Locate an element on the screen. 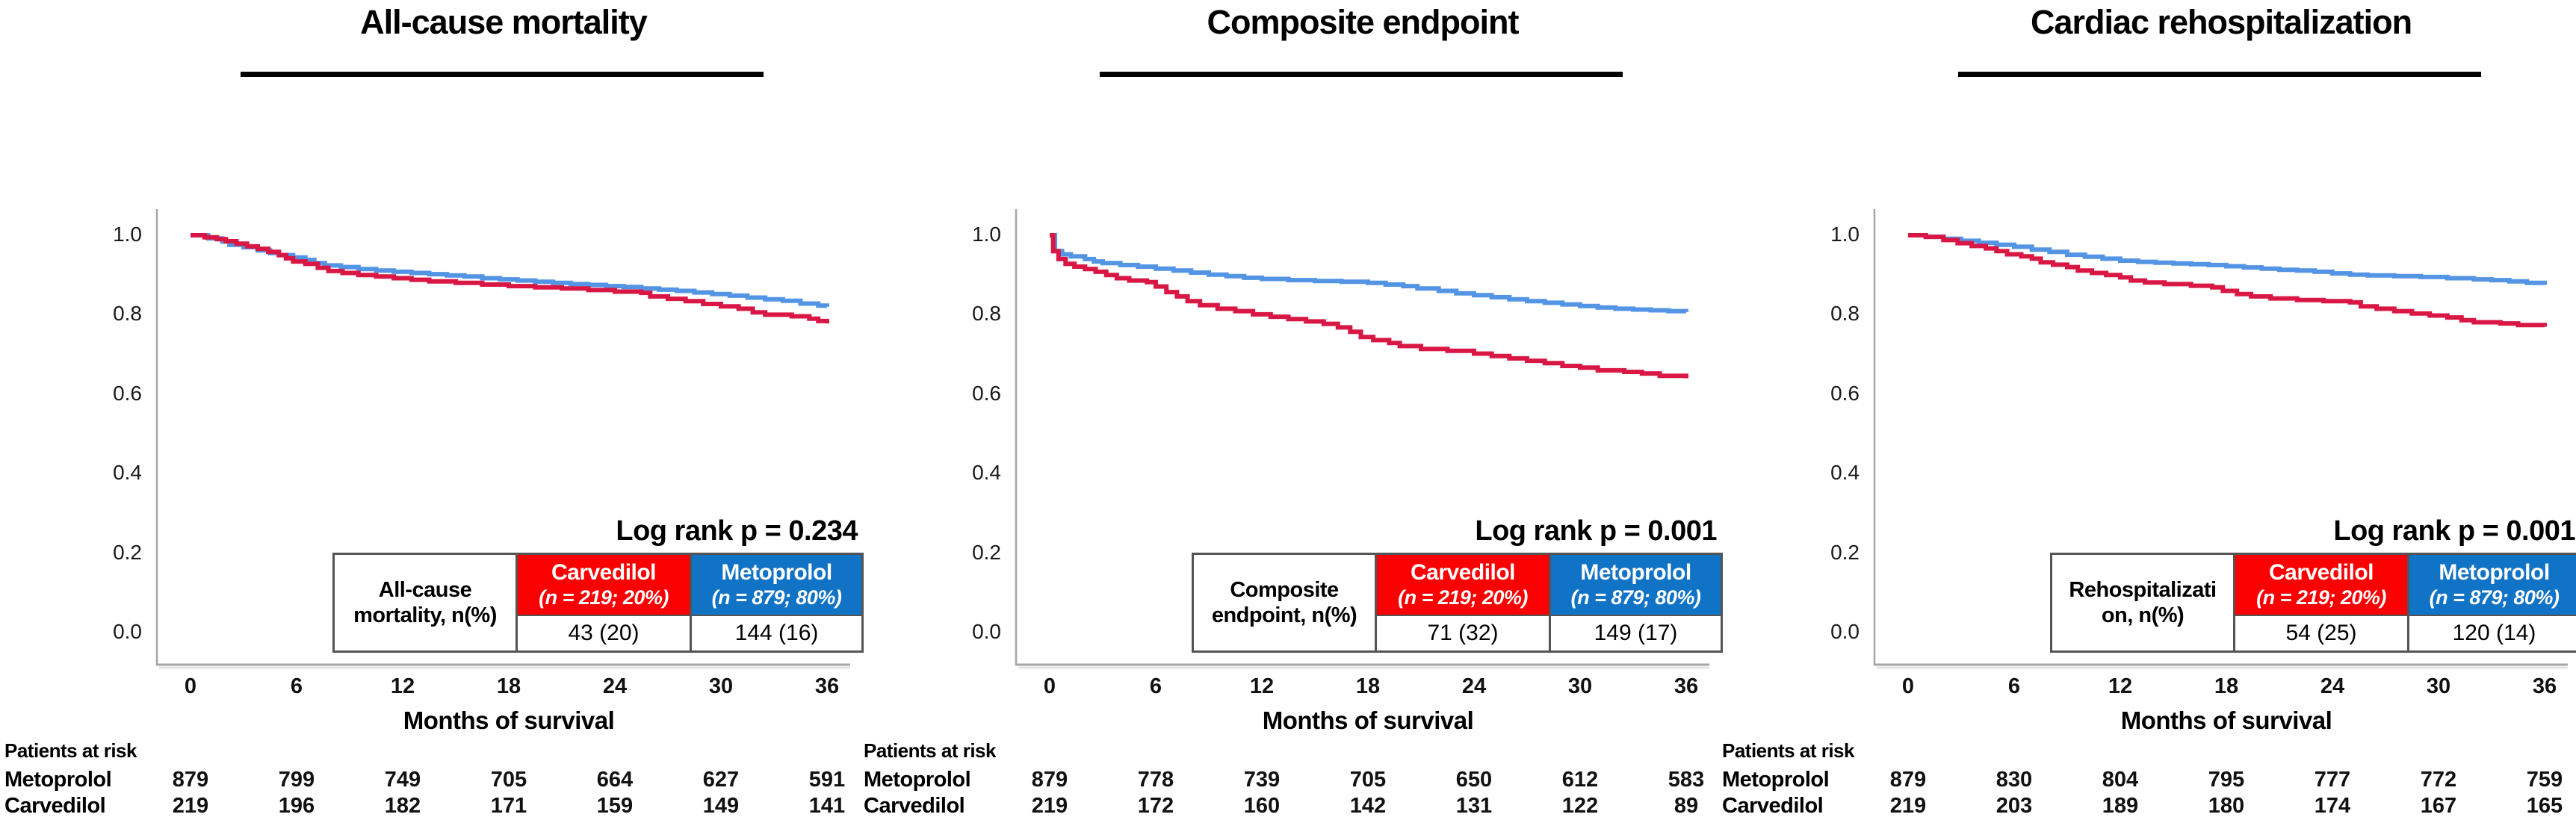 This screenshot has width=2576, height=823. endpoint-label-line2: endpoint, n(%) is located at coordinates (1284, 615).